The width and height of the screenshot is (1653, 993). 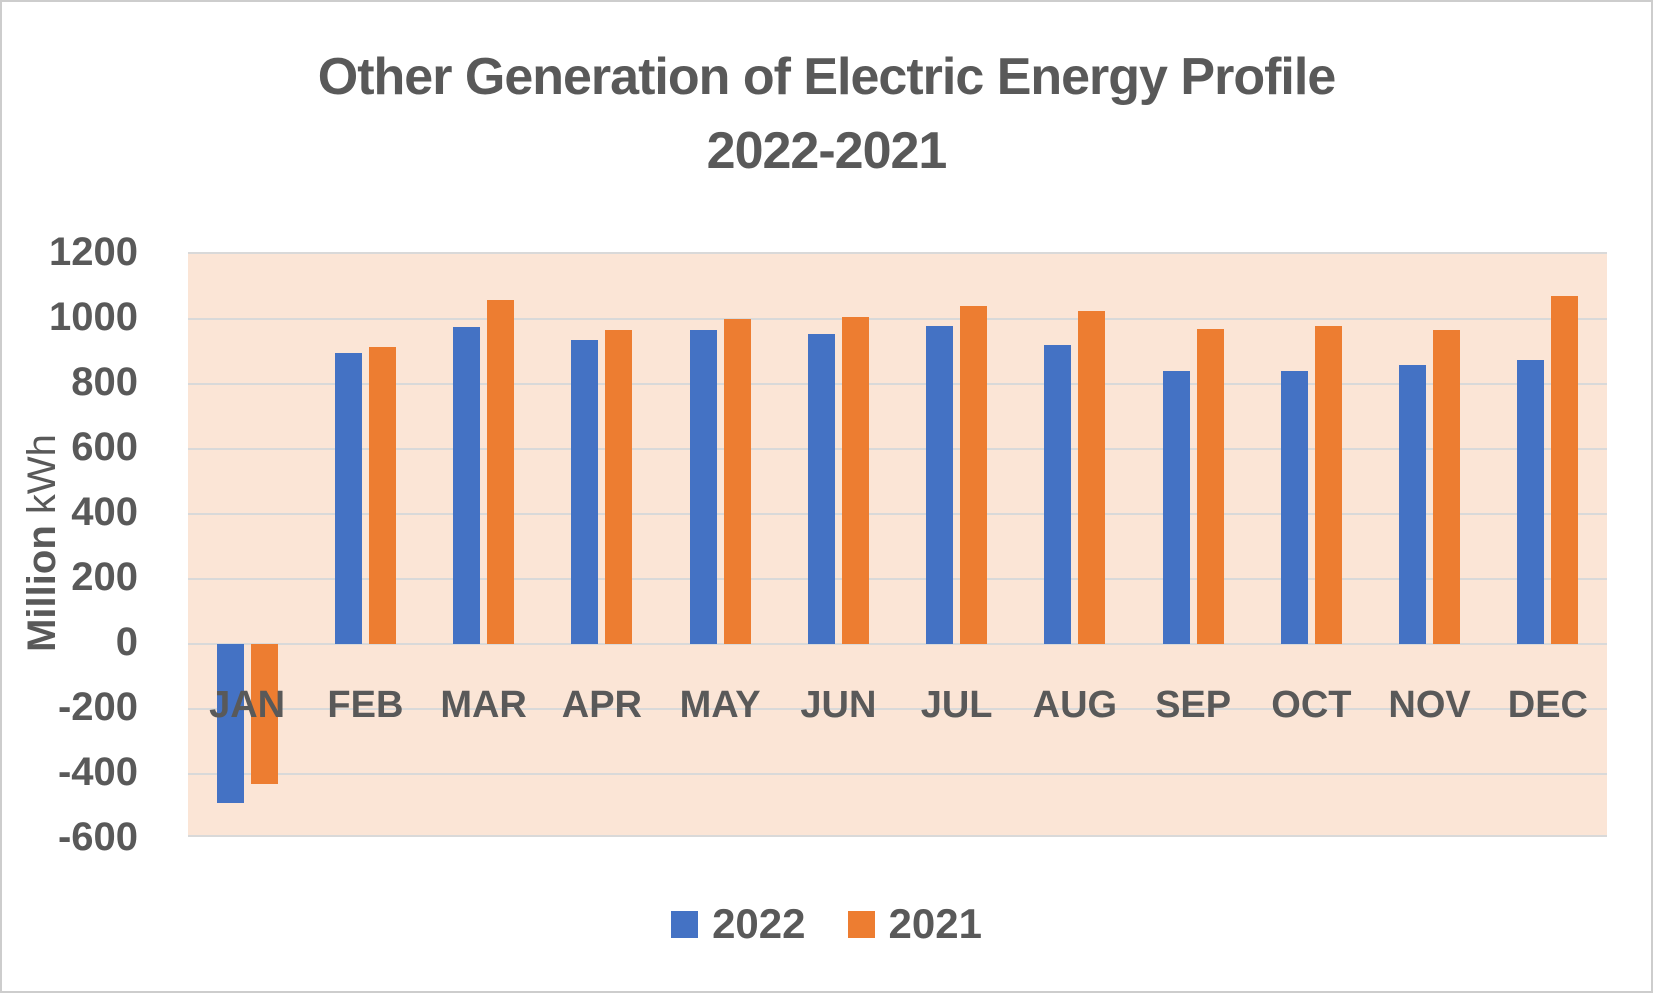 I want to click on bar-2022-SEP, so click(x=1176, y=507).